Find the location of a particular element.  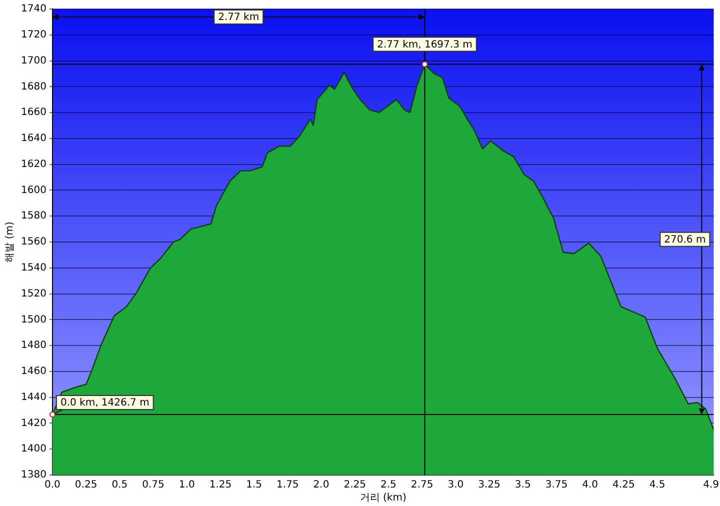

x-tick-label: 4.25 is located at coordinates (623, 485).